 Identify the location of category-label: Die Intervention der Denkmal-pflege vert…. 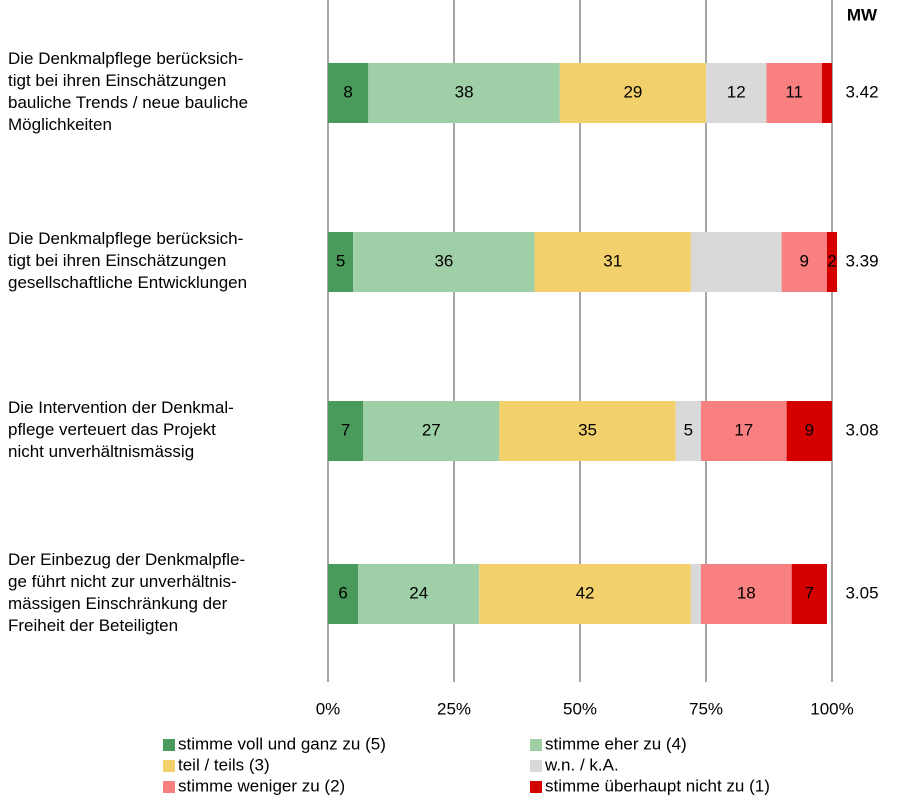
(121, 429).